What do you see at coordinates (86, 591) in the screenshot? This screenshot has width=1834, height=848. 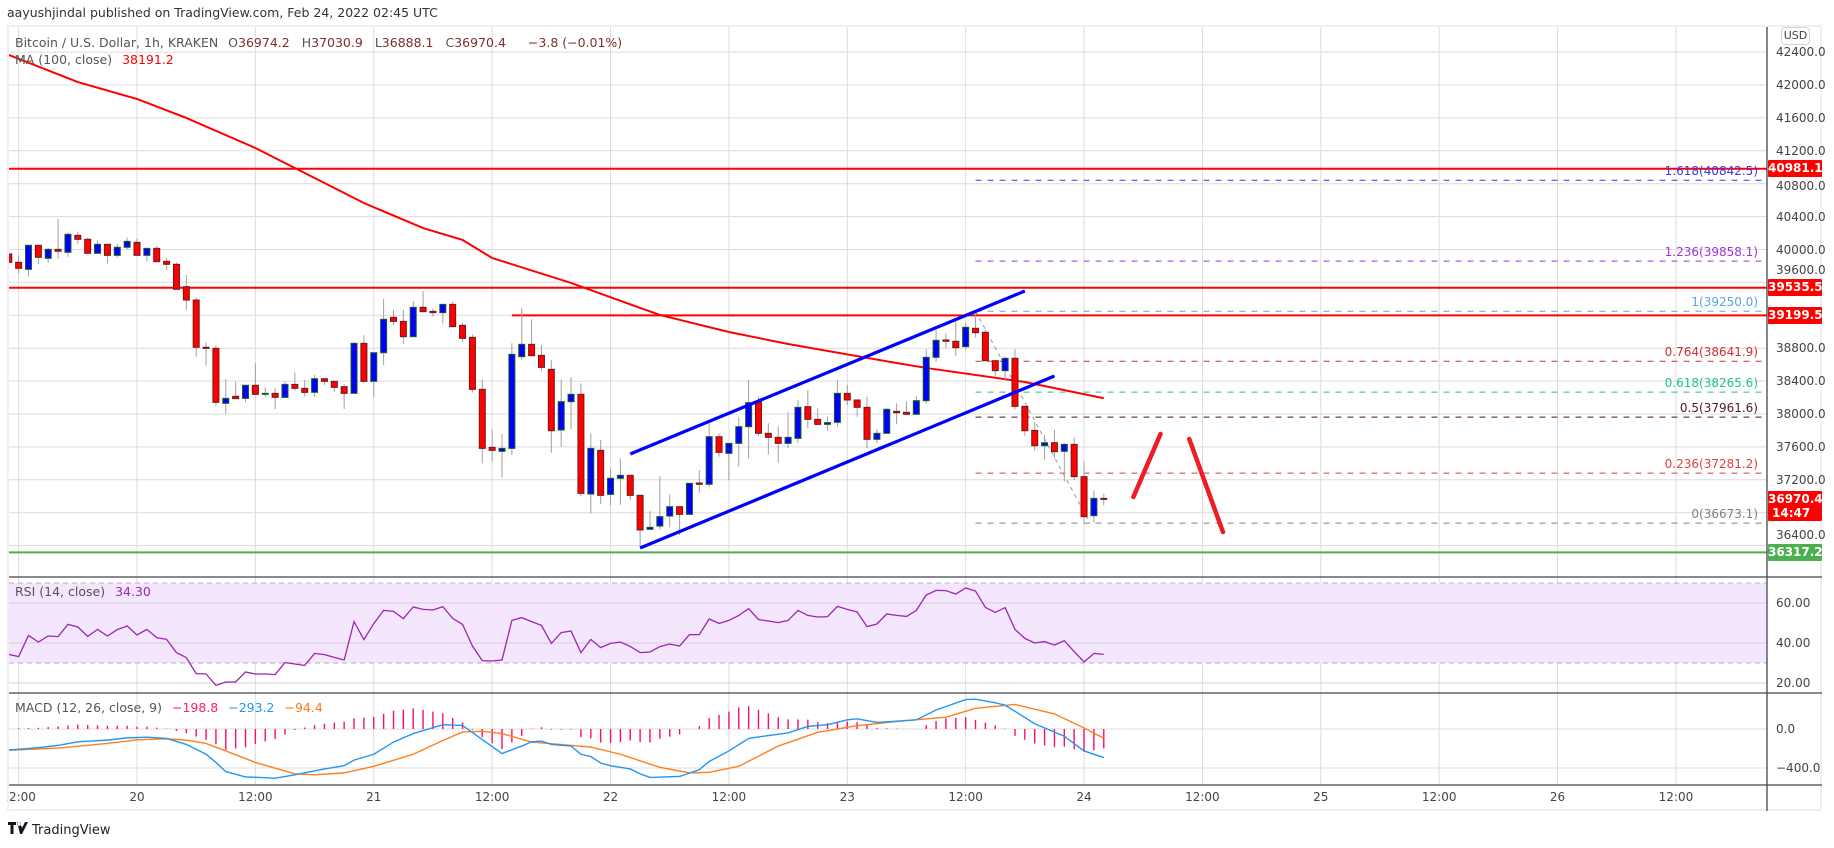 I see `rsi-legend: RSI (14, close) 34.30` at bounding box center [86, 591].